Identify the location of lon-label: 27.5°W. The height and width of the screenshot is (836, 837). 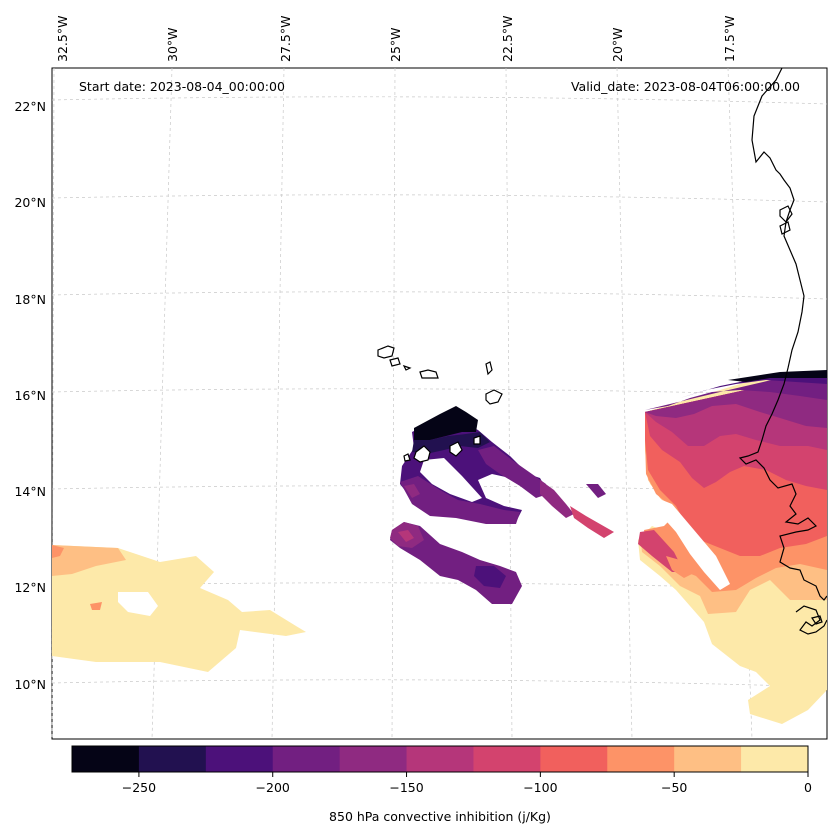
(285, 39).